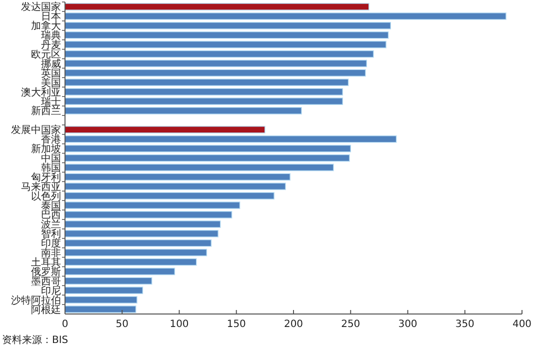 Image resolution: width=553 pixels, height=346 pixels. I want to click on y-tick-label: 以色列, so click(46, 196).